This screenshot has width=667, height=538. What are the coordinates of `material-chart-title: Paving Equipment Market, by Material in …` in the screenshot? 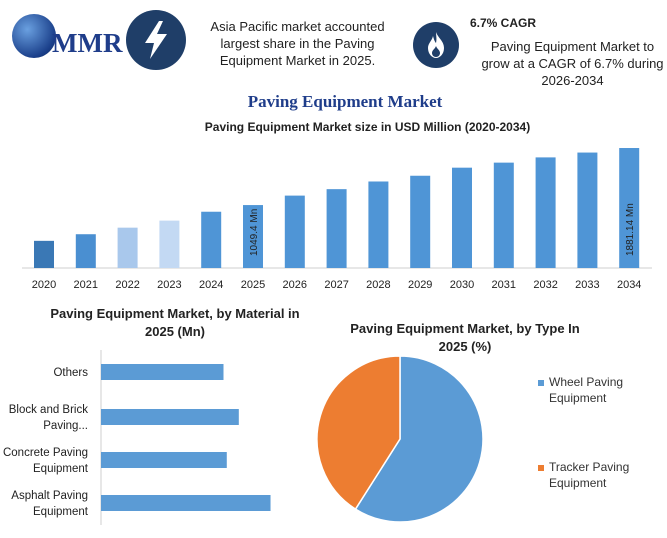 It's located at (175, 322).